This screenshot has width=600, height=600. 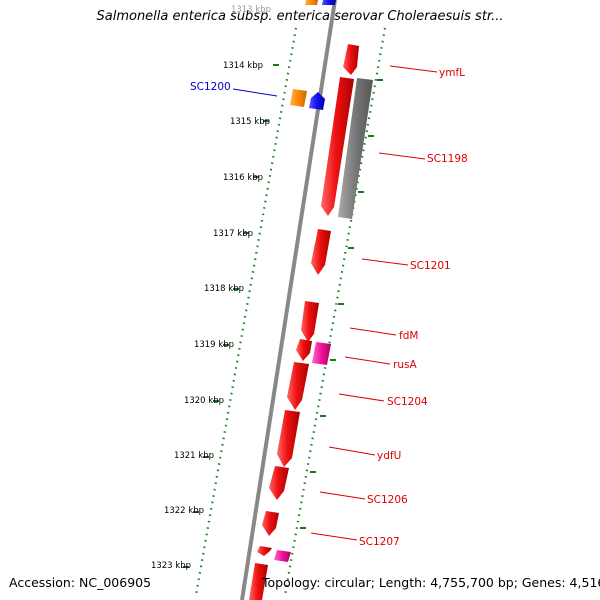 What do you see at coordinates (233, 234) in the screenshot?
I see `scale-label-1317: 1317 kbp` at bounding box center [233, 234].